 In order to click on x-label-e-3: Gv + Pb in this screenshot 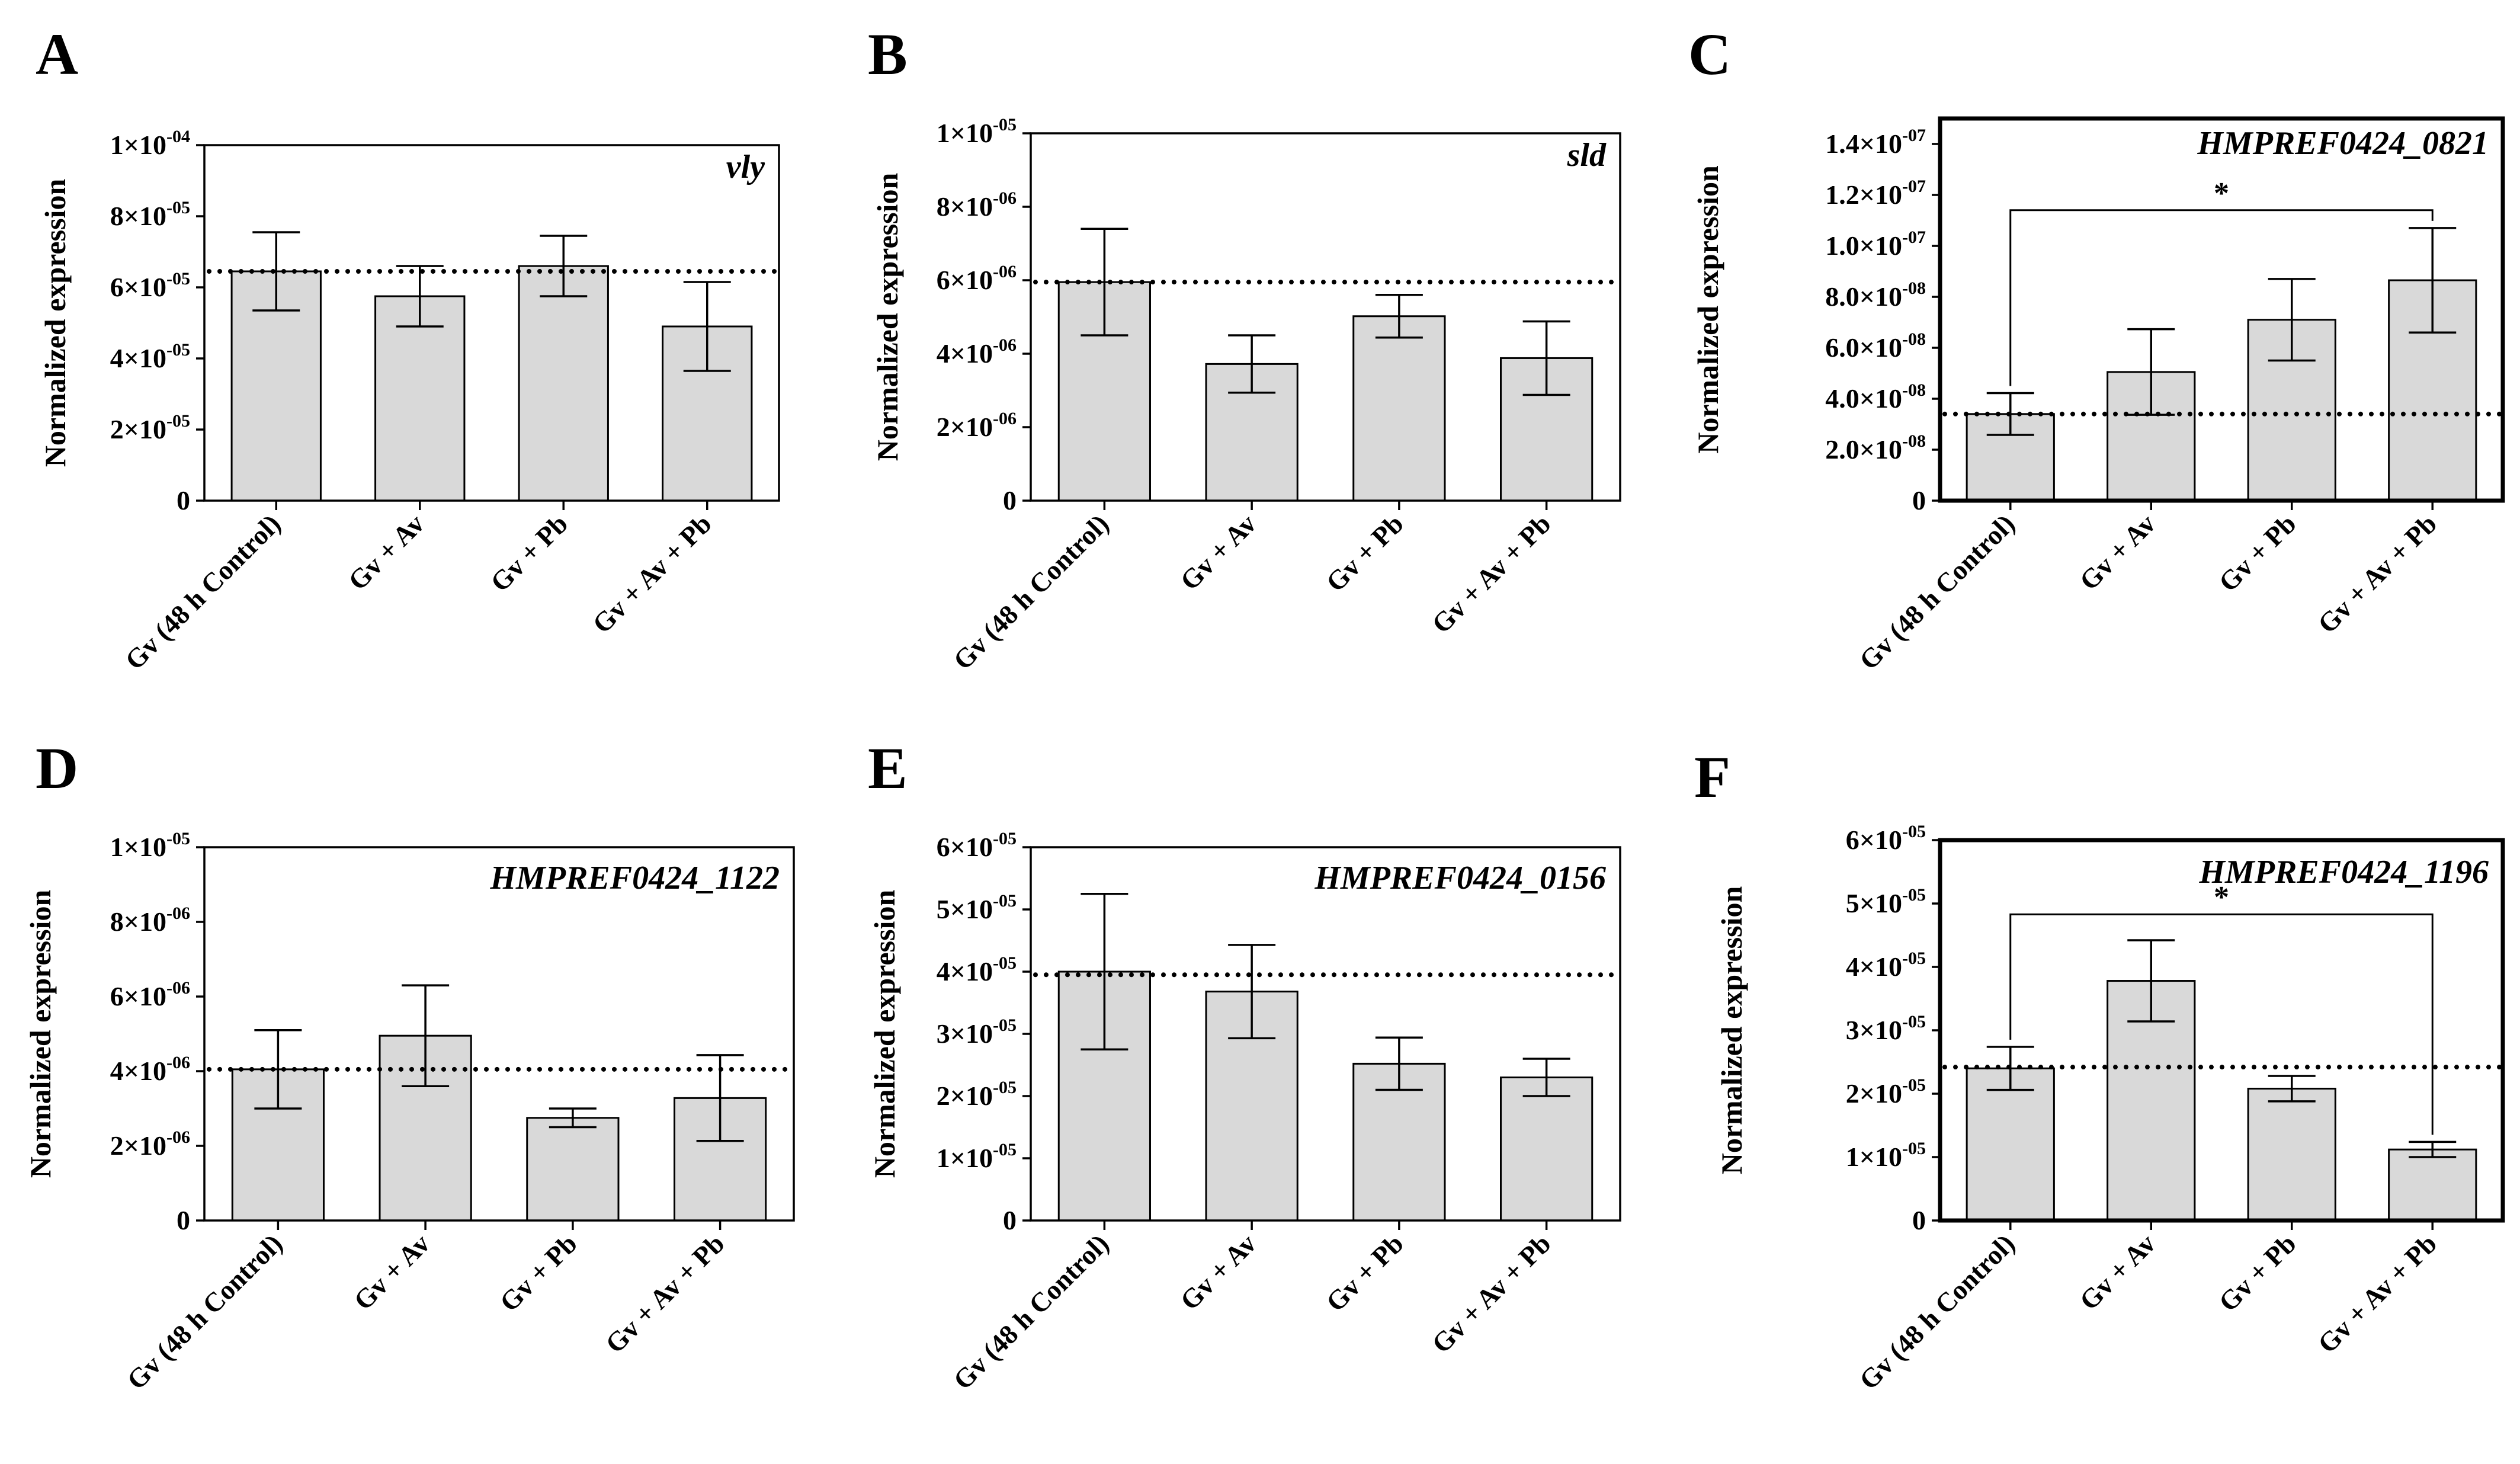, I will do `click(1364, 1272)`.